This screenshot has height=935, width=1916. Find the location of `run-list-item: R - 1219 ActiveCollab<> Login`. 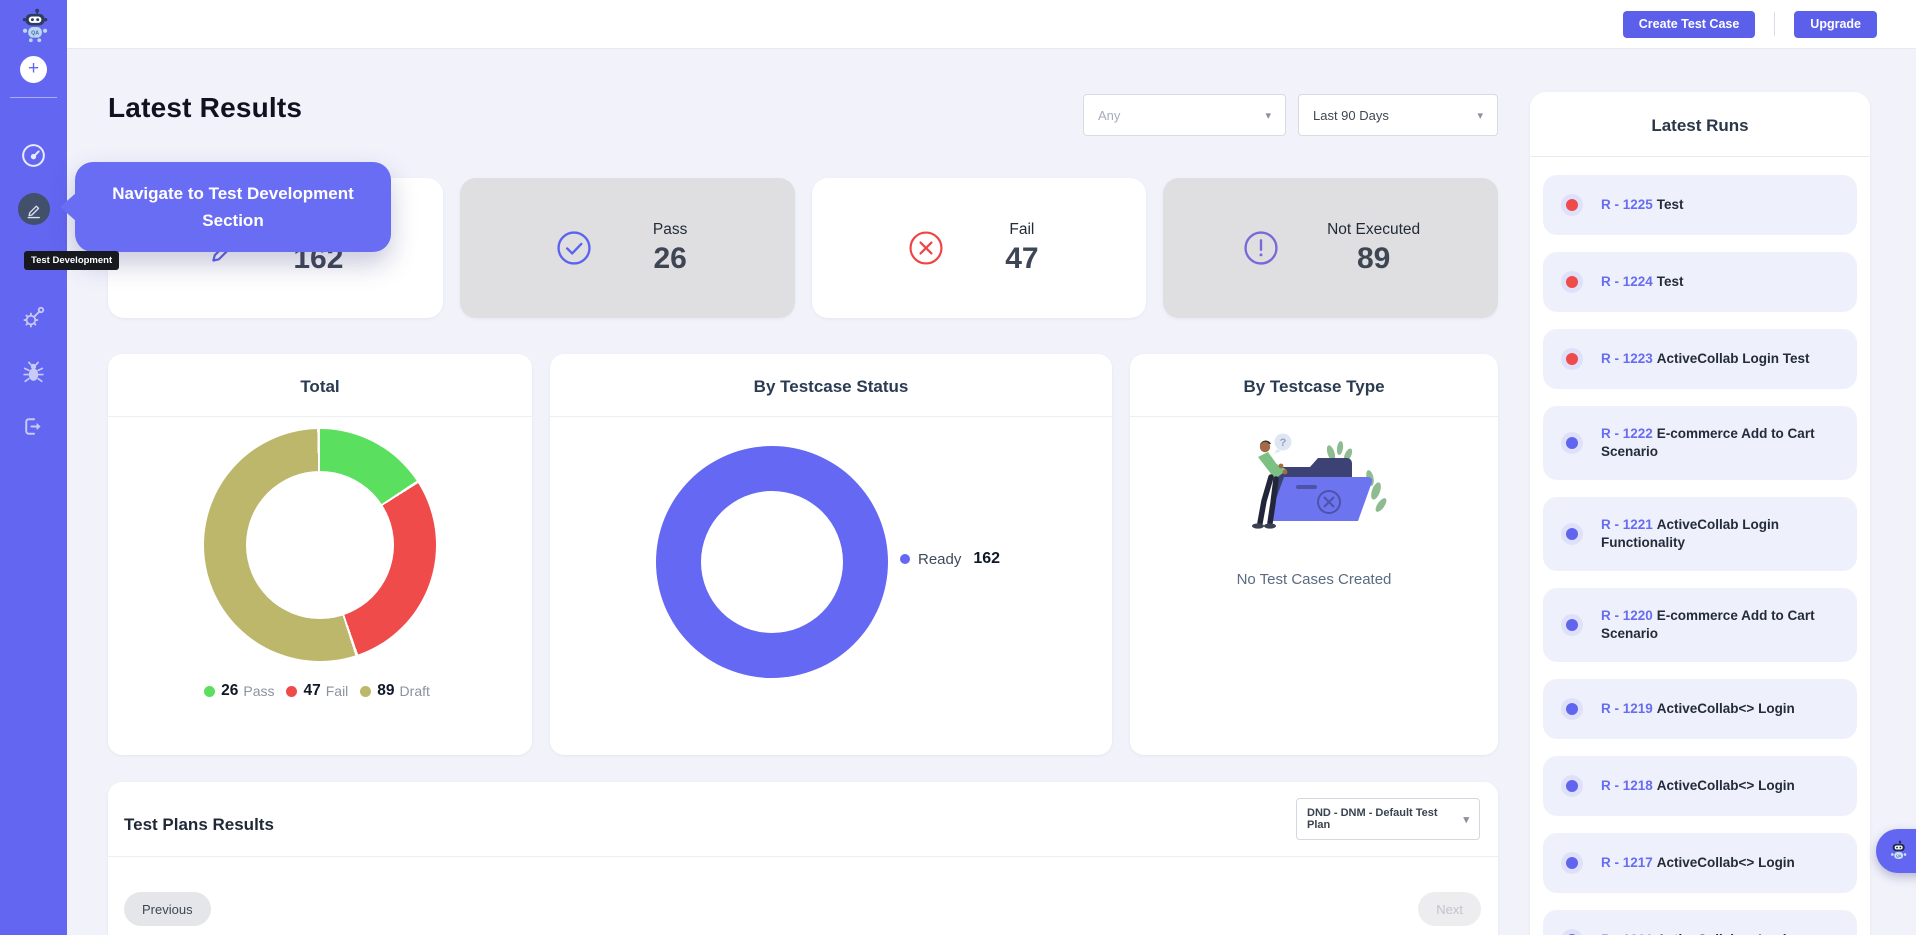

run-list-item: R - 1219 ActiveCollab<> Login is located at coordinates (1700, 709).